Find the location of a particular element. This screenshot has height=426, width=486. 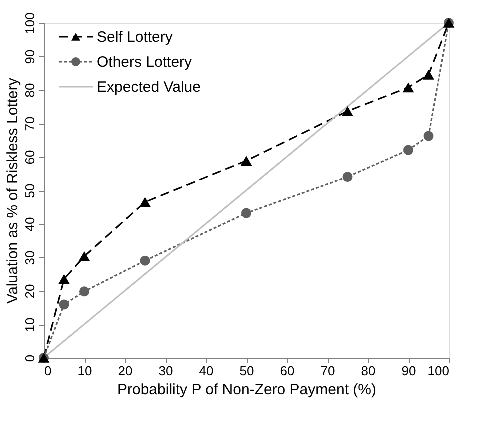

x-tick-label: 90 is located at coordinates (409, 371).